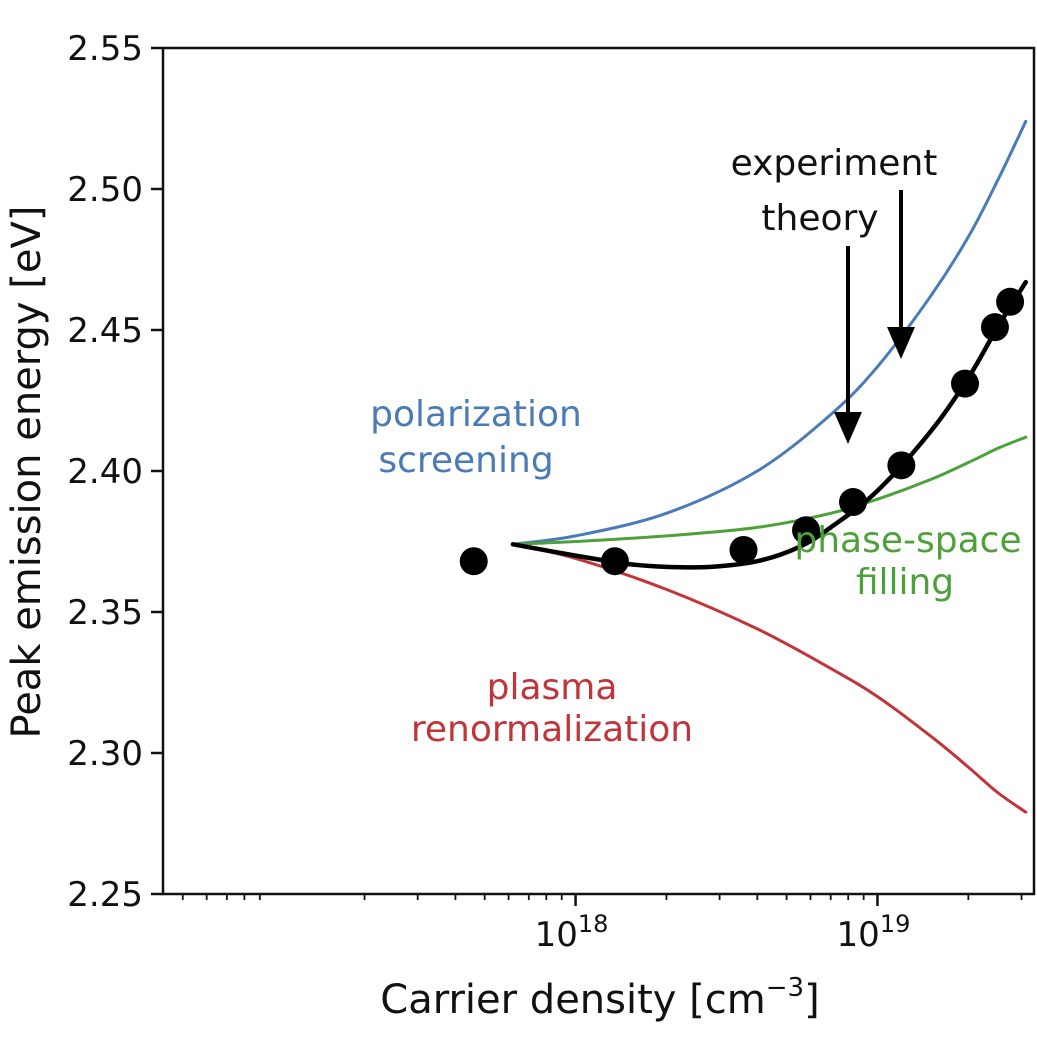  Describe the element at coordinates (874, 932) in the screenshot. I see `x-tick-label: 1019` at that location.